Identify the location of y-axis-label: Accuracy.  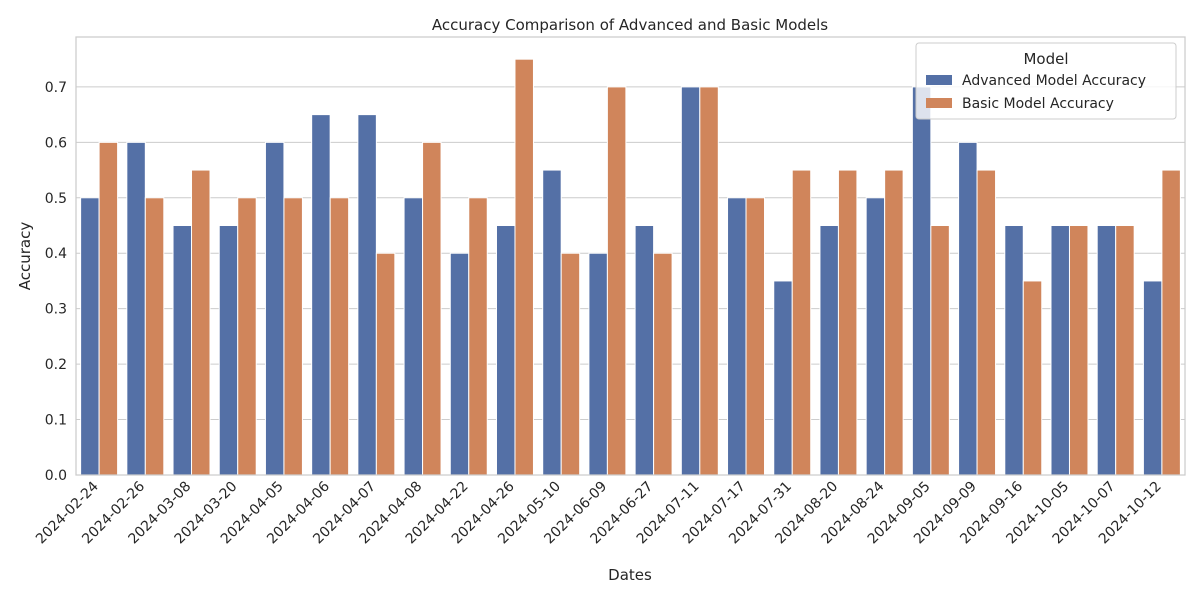
(25, 256).